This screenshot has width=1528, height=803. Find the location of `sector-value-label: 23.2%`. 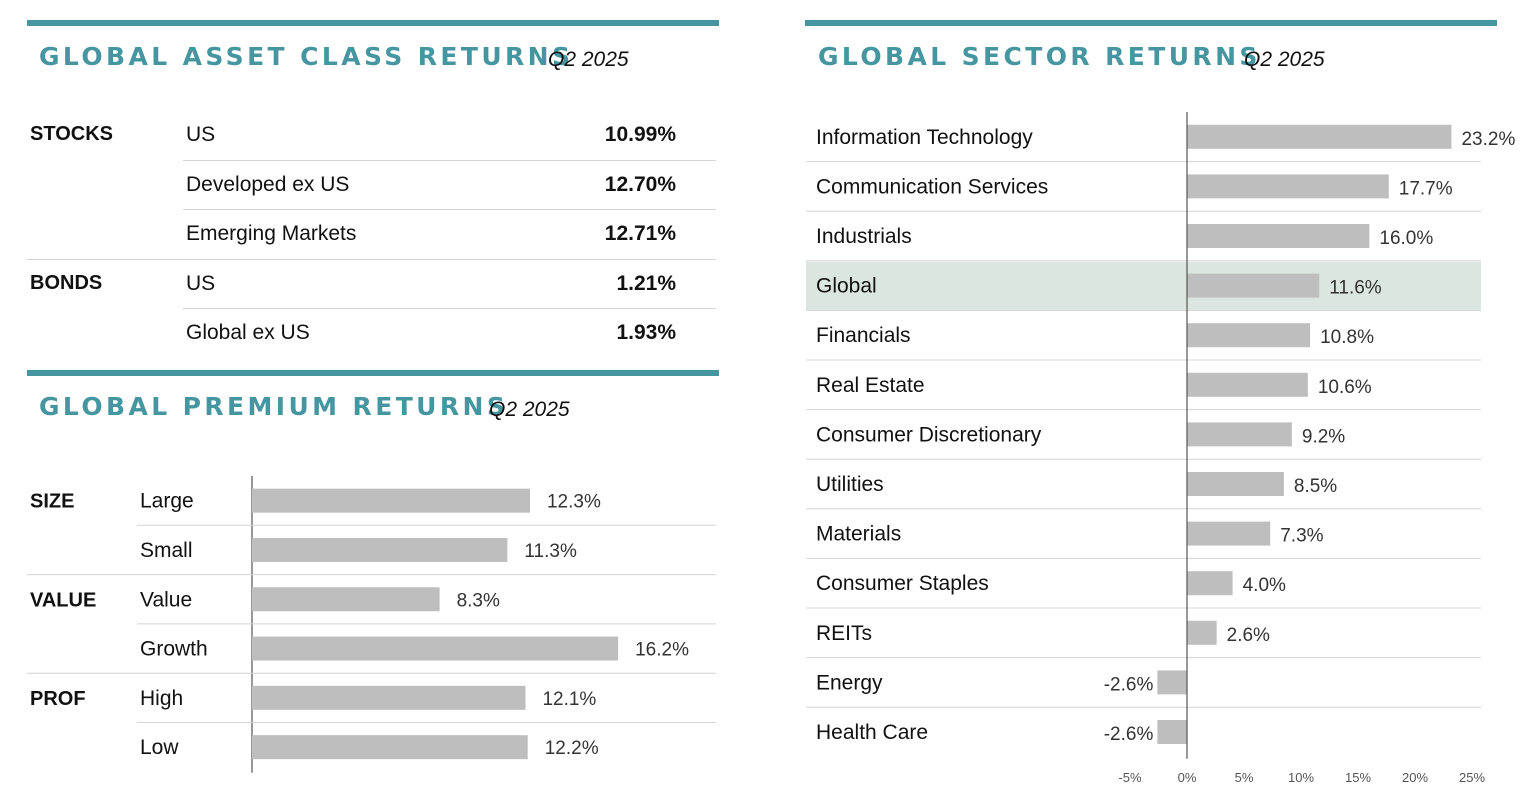

sector-value-label: 23.2% is located at coordinates (1488, 139).